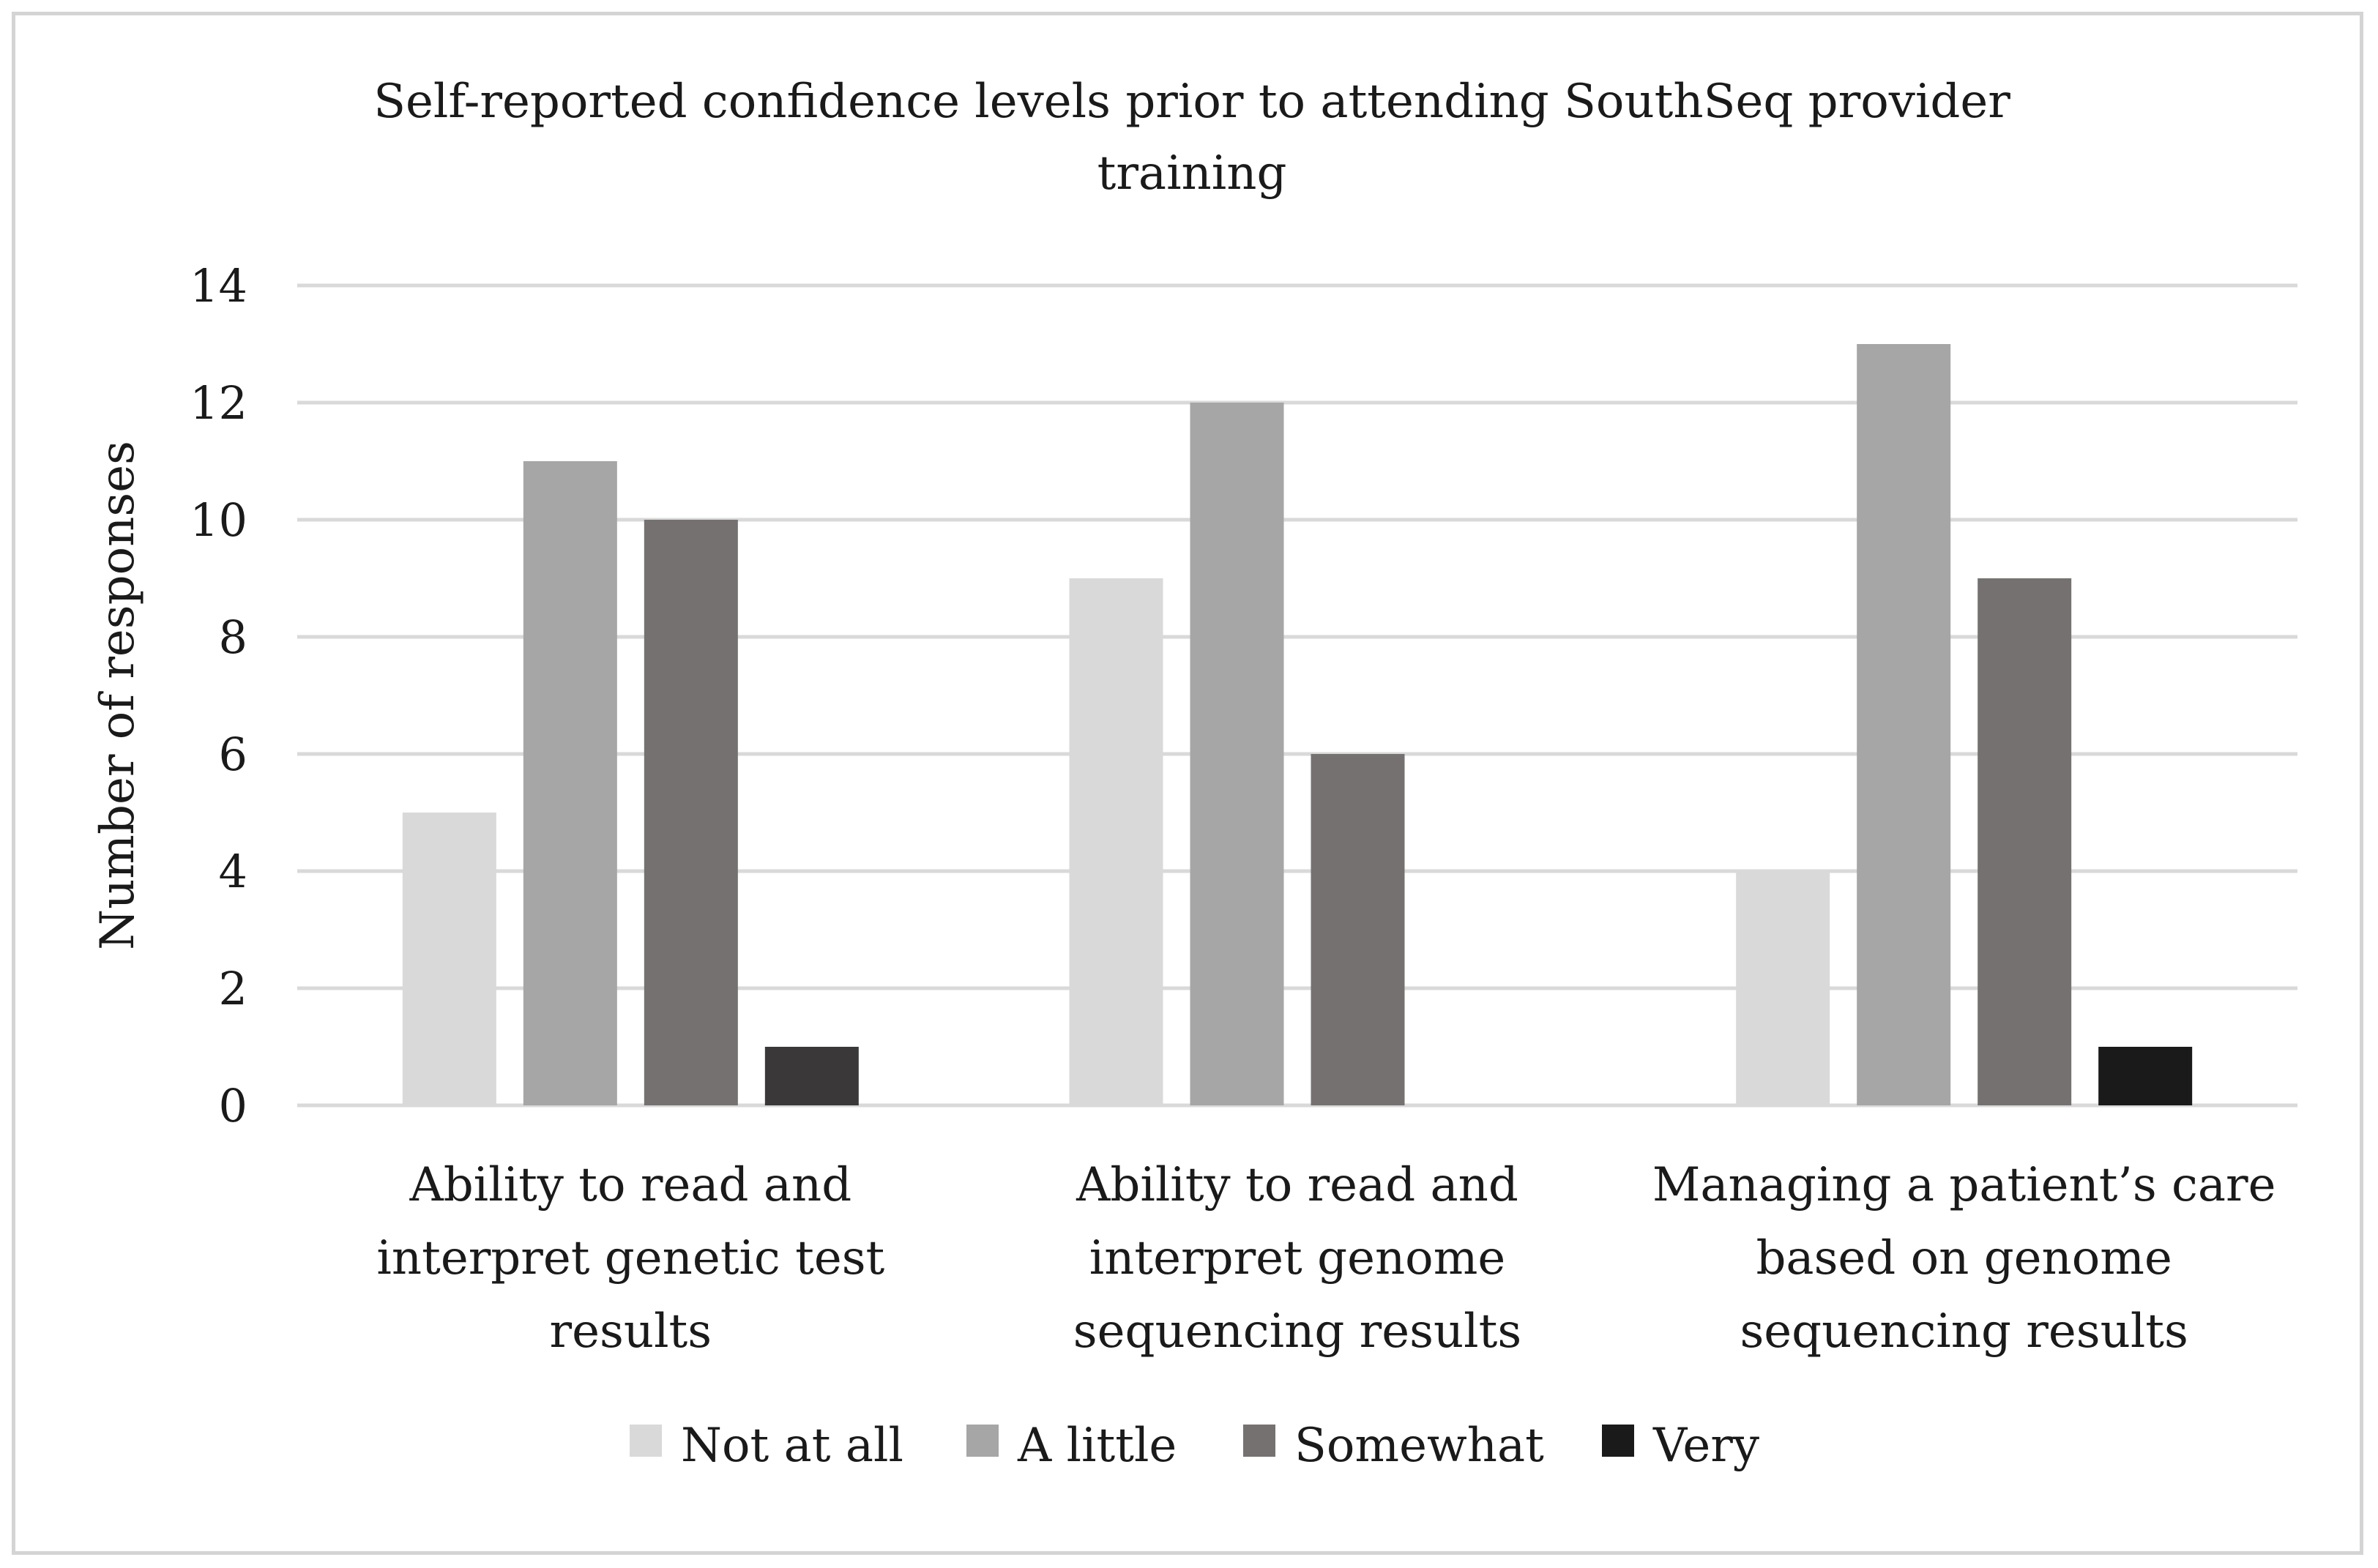 The height and width of the screenshot is (1568, 2378). I want to click on legend-label: Somewhat, so click(1419, 1446).